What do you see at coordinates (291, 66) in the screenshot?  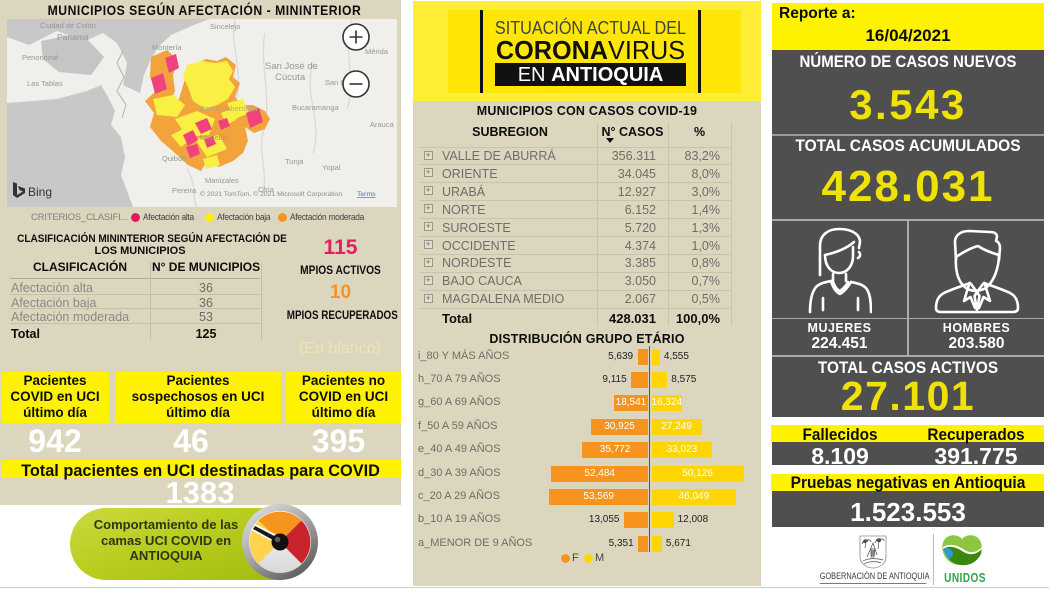 I see `svg-text: San José de` at bounding box center [291, 66].